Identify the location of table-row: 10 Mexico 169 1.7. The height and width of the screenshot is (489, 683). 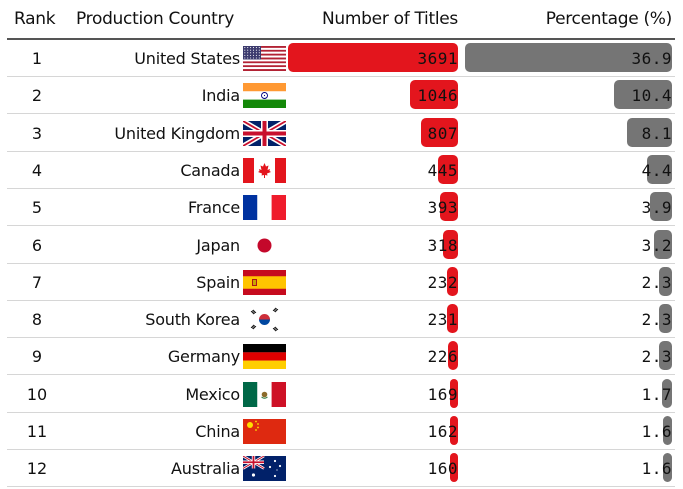
(341, 394).